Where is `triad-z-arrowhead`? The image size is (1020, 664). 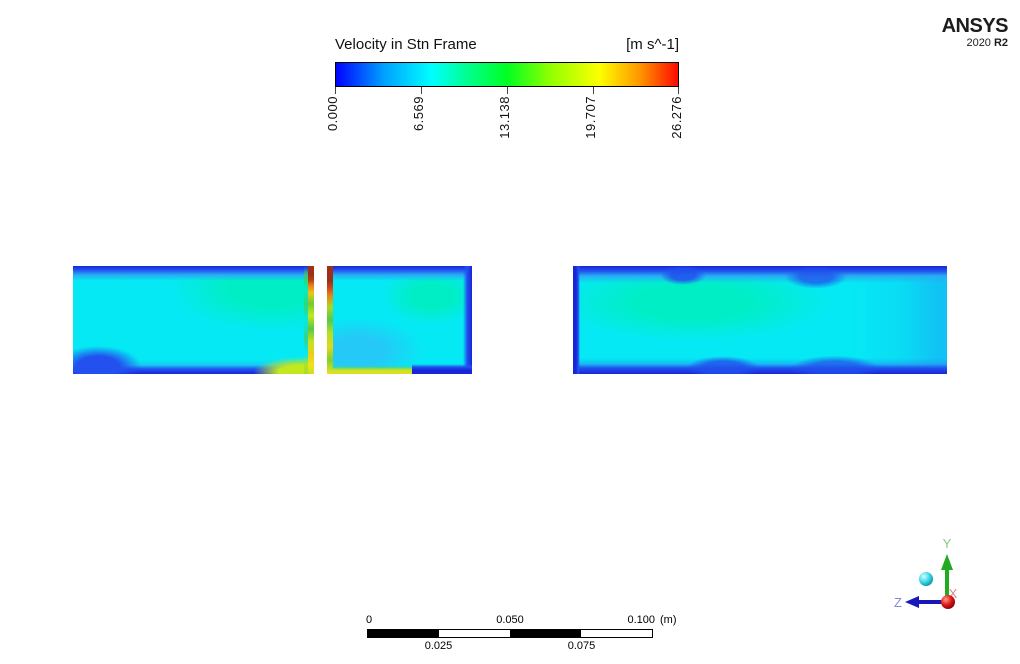
triad-z-arrowhead is located at coordinates (912, 602).